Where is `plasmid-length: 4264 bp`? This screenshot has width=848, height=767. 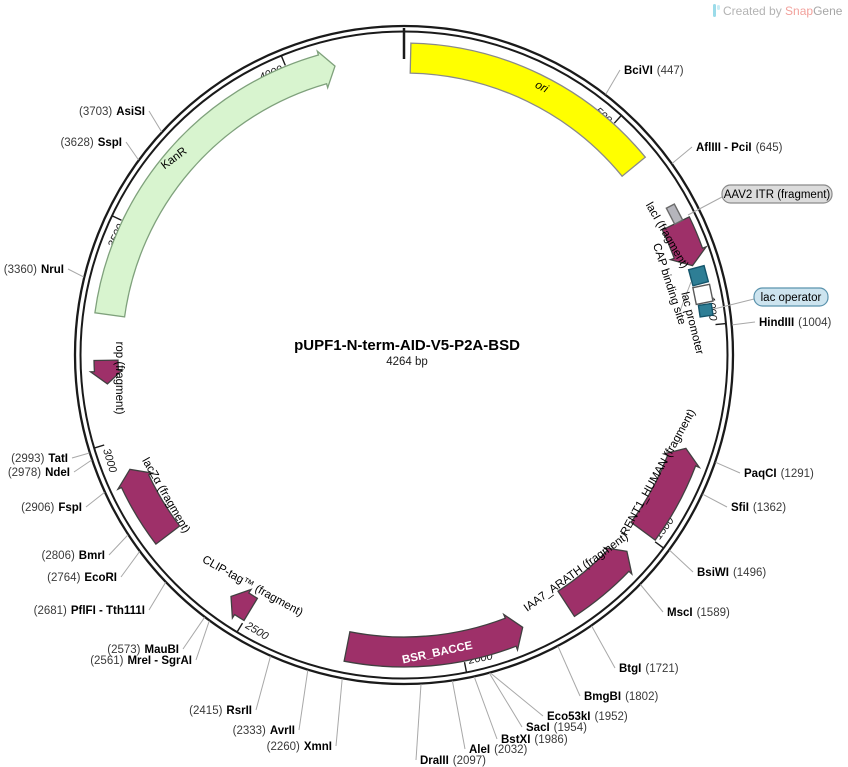 plasmid-length: 4264 bp is located at coordinates (407, 362).